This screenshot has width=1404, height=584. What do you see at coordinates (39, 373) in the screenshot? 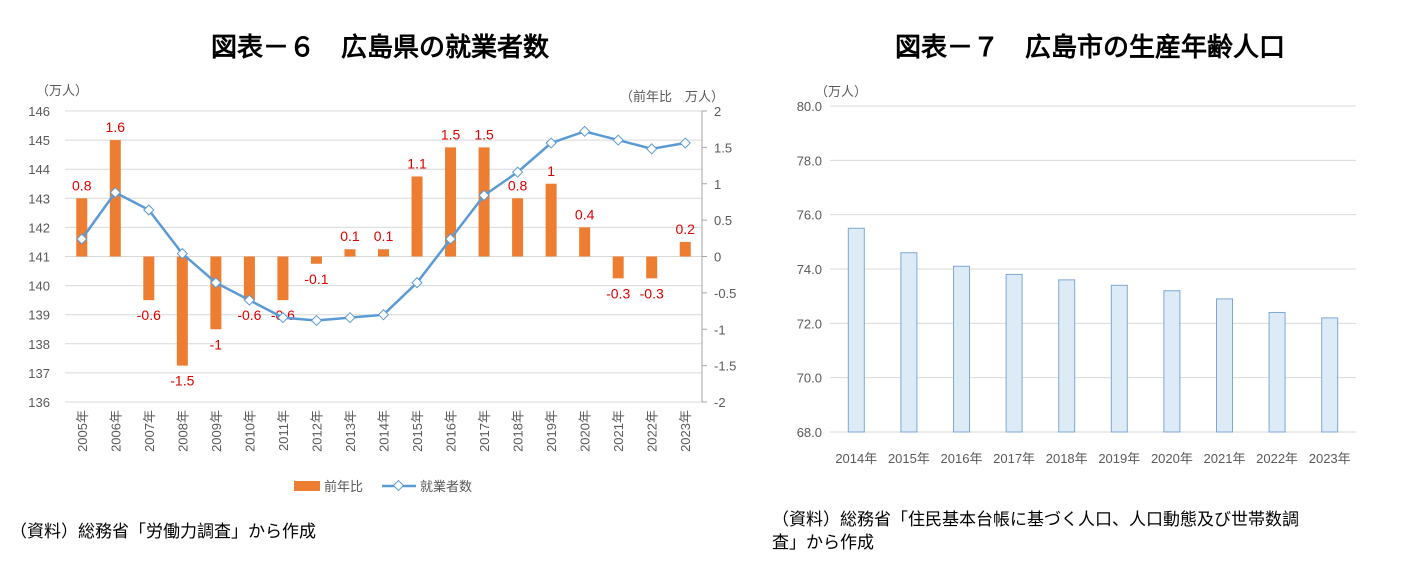
I see `left-tick-label: 137` at bounding box center [39, 373].